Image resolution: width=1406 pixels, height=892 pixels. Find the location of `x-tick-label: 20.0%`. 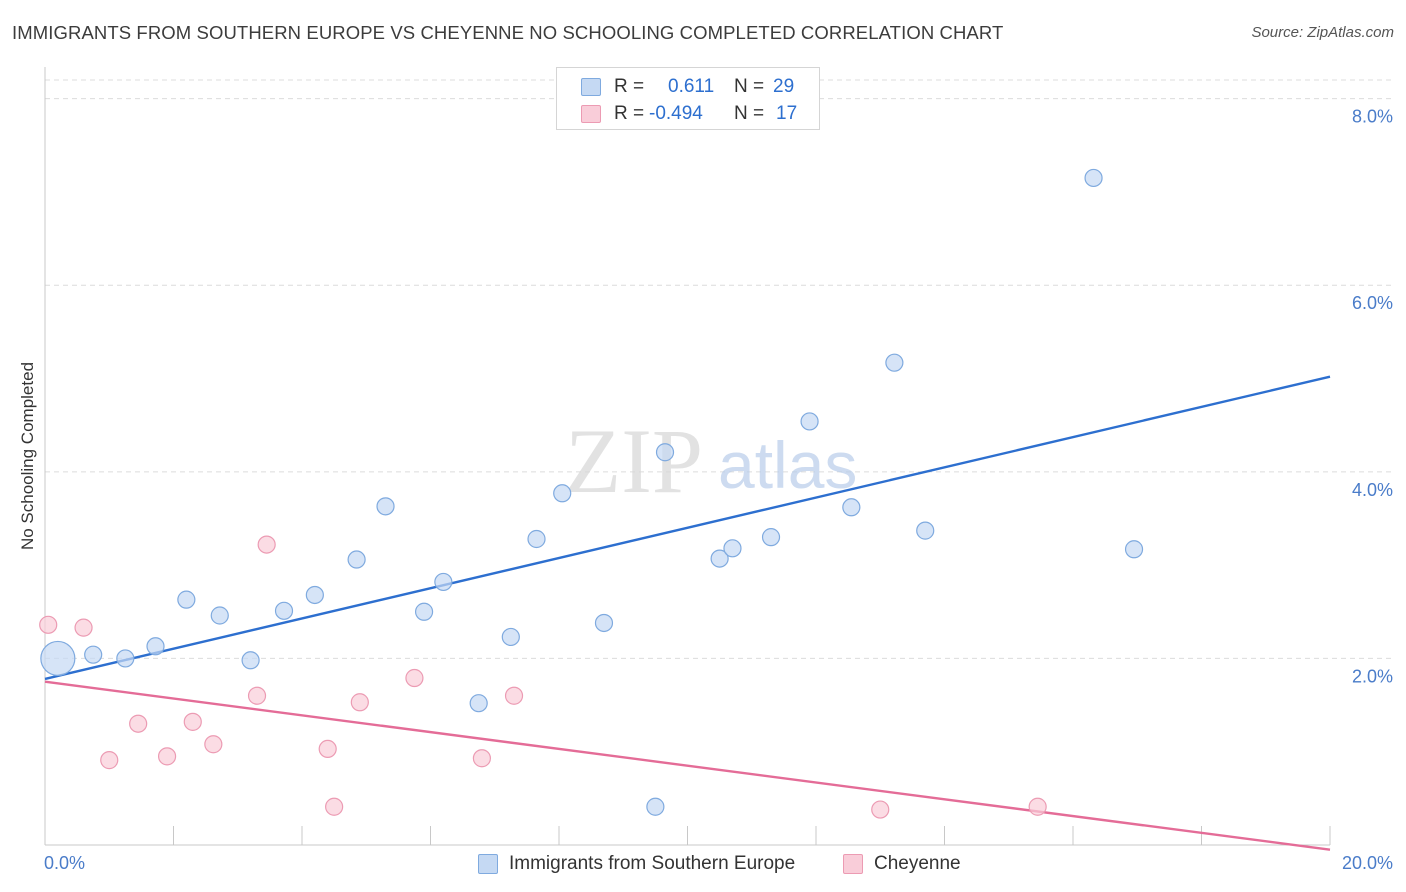

x-tick-label: 20.0% is located at coordinates (1367, 863).